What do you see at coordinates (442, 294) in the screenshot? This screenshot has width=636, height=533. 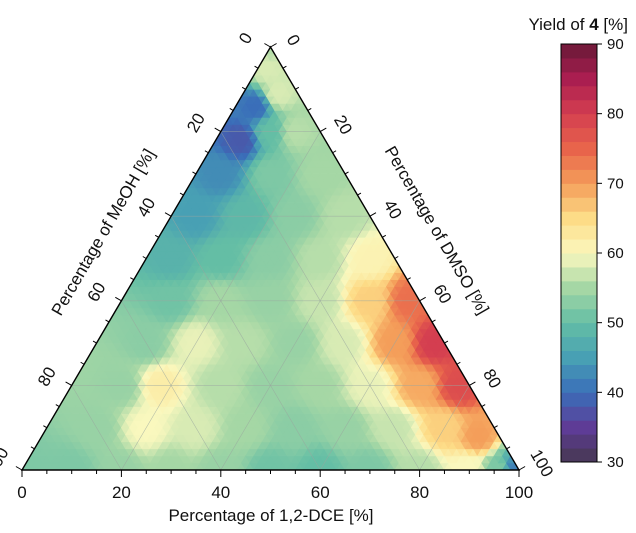 I see `right-tick-label: 60` at bounding box center [442, 294].